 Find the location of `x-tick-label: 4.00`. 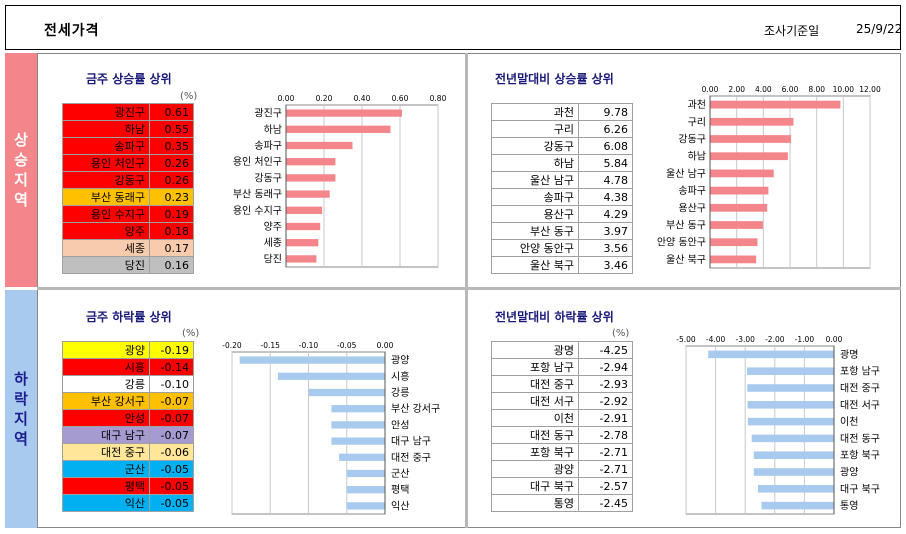

x-tick-label: 4.00 is located at coordinates (763, 89).